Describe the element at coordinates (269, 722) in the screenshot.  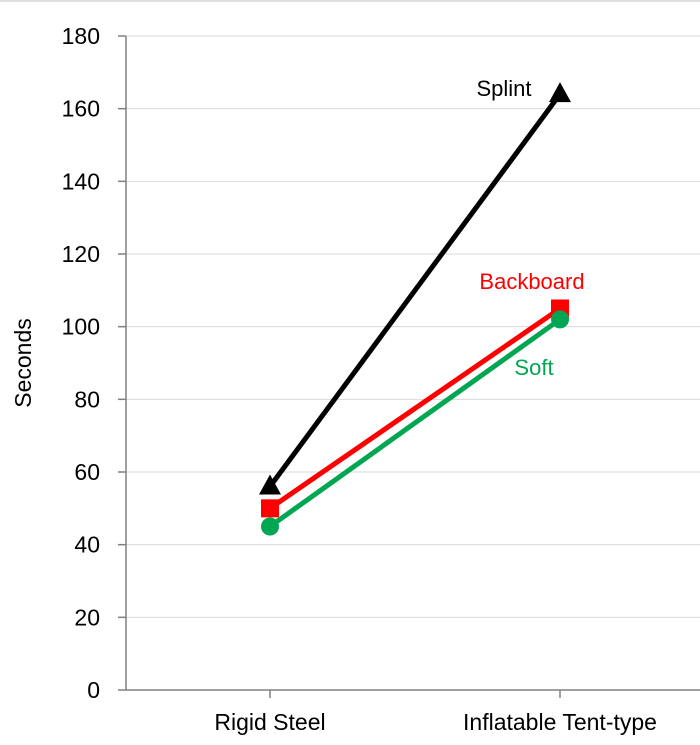
I see `x-tick-label: Rigid Steel` at that location.